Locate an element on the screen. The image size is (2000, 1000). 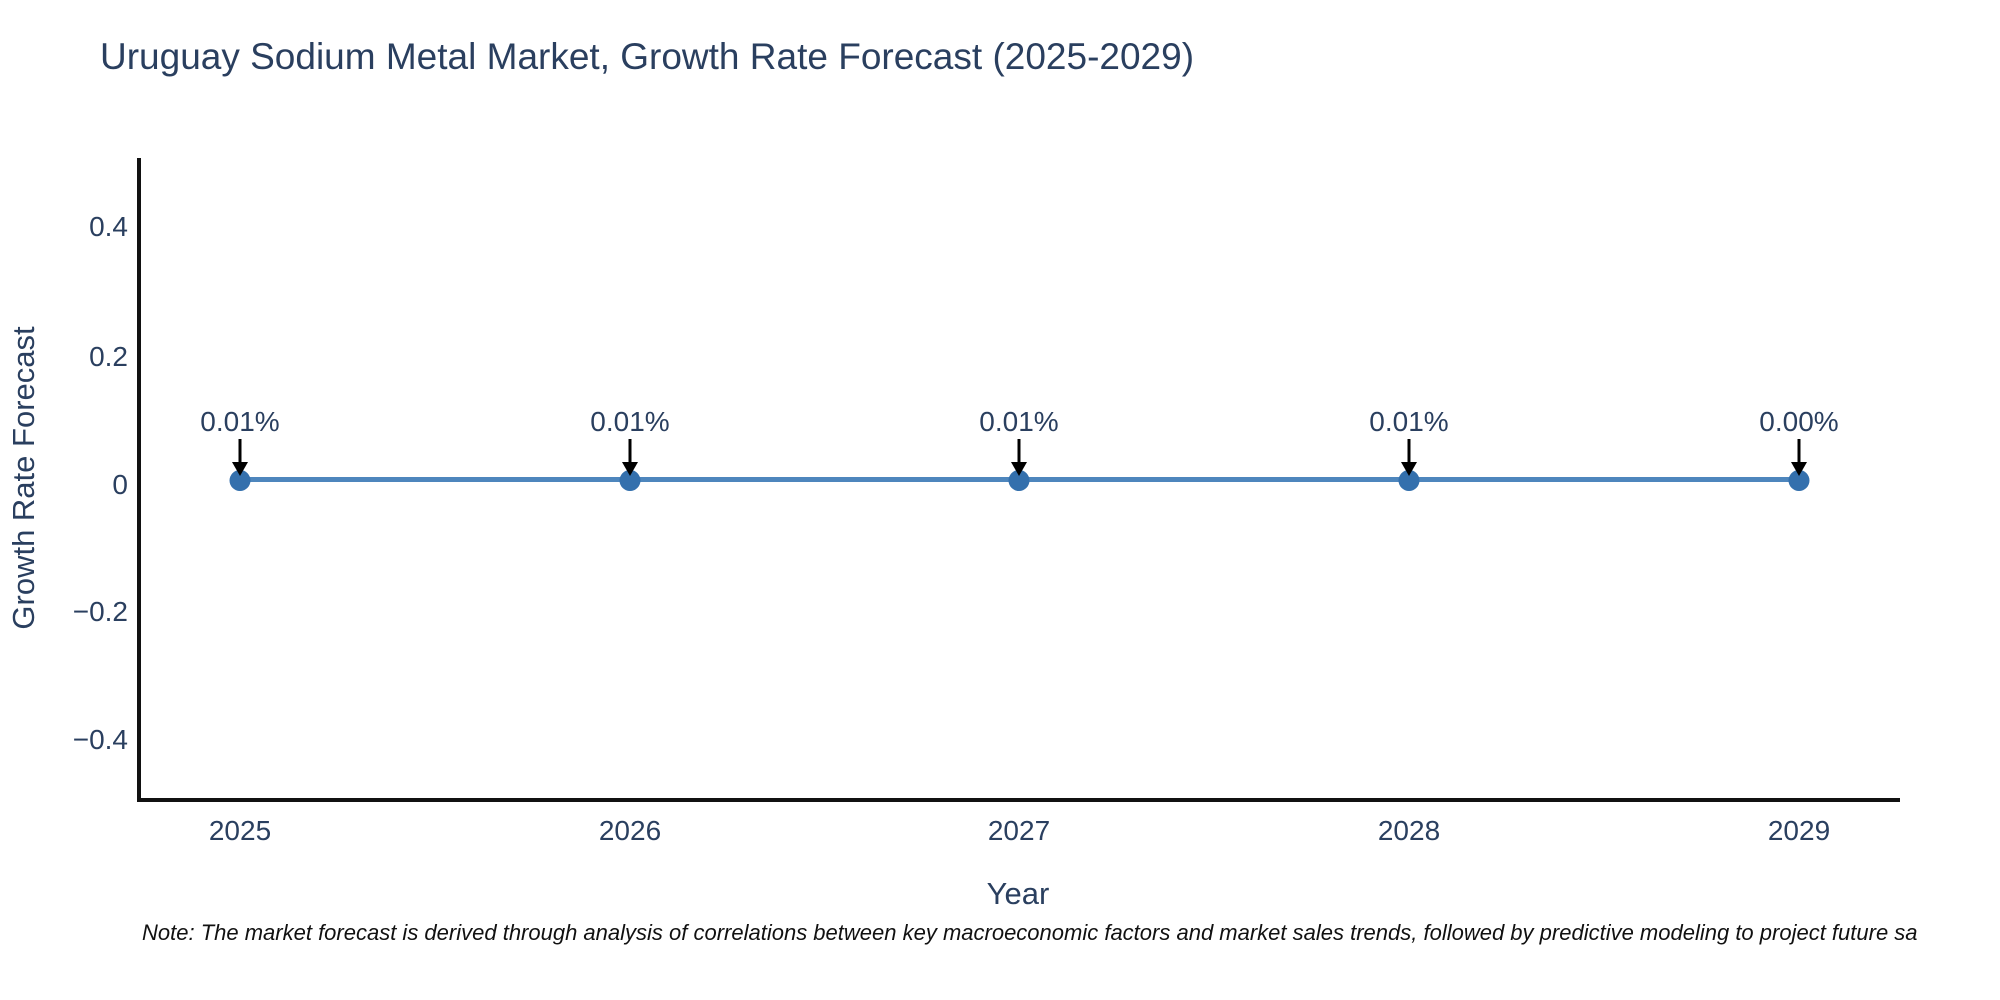
x-tick-2028: 2028 is located at coordinates (1409, 830).